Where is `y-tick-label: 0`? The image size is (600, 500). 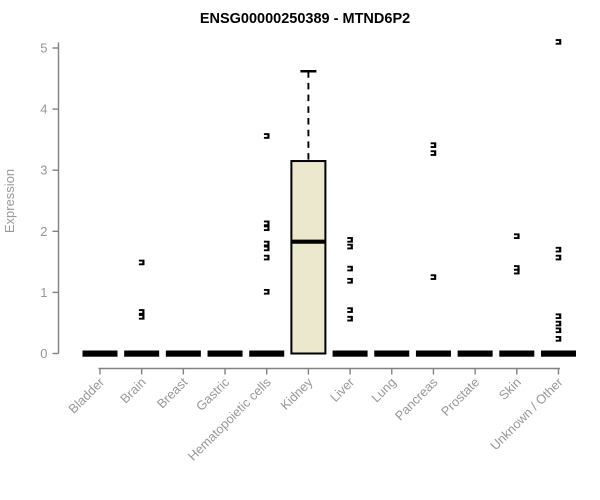
y-tick-label: 0 is located at coordinates (43, 353).